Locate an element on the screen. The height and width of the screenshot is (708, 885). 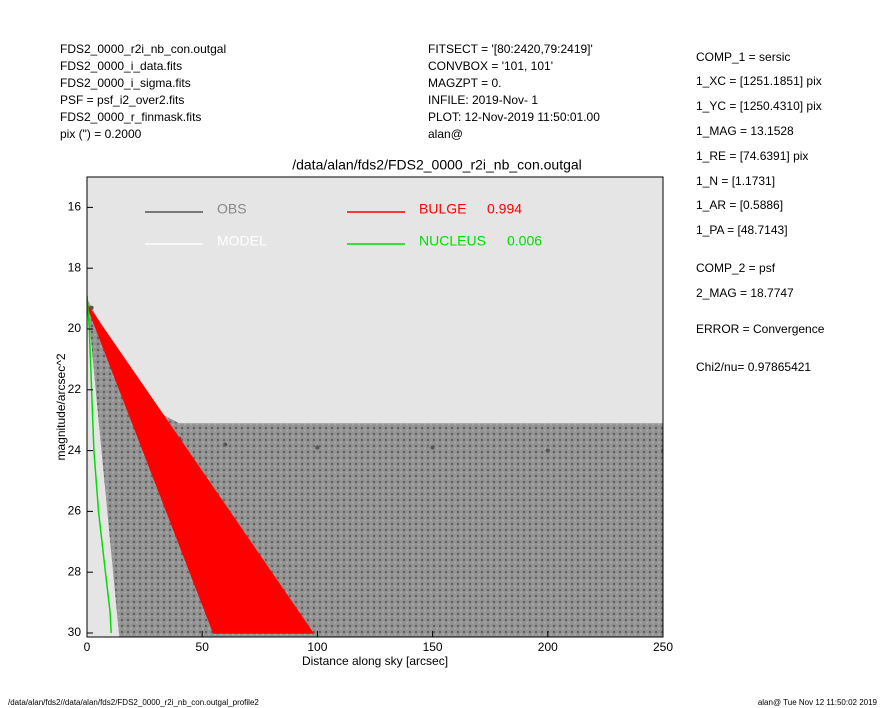
header-left-line: pix (") = 0.2000 is located at coordinates (101, 134).